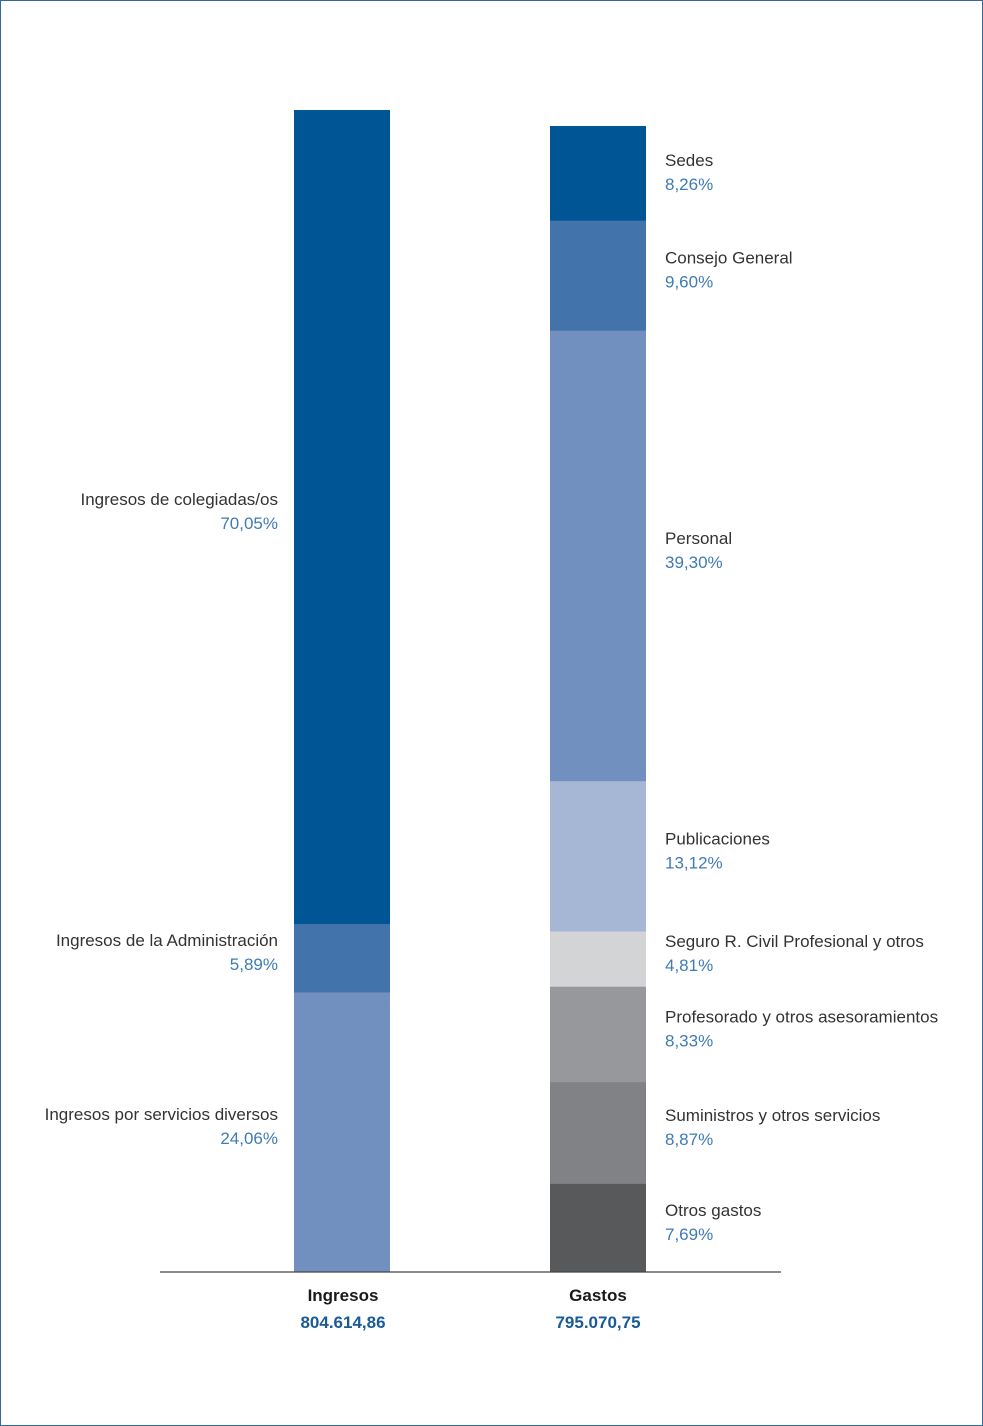 The height and width of the screenshot is (1426, 983). What do you see at coordinates (689, 1234) in the screenshot?
I see `segment-value-otros-gastos: 7,69%` at bounding box center [689, 1234].